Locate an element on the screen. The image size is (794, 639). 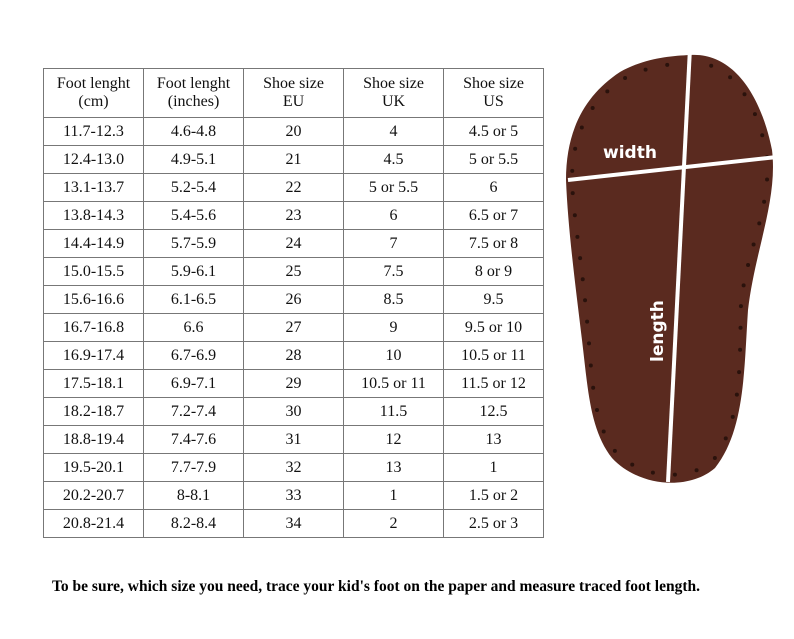
cell: 29 is located at coordinates (293, 383).